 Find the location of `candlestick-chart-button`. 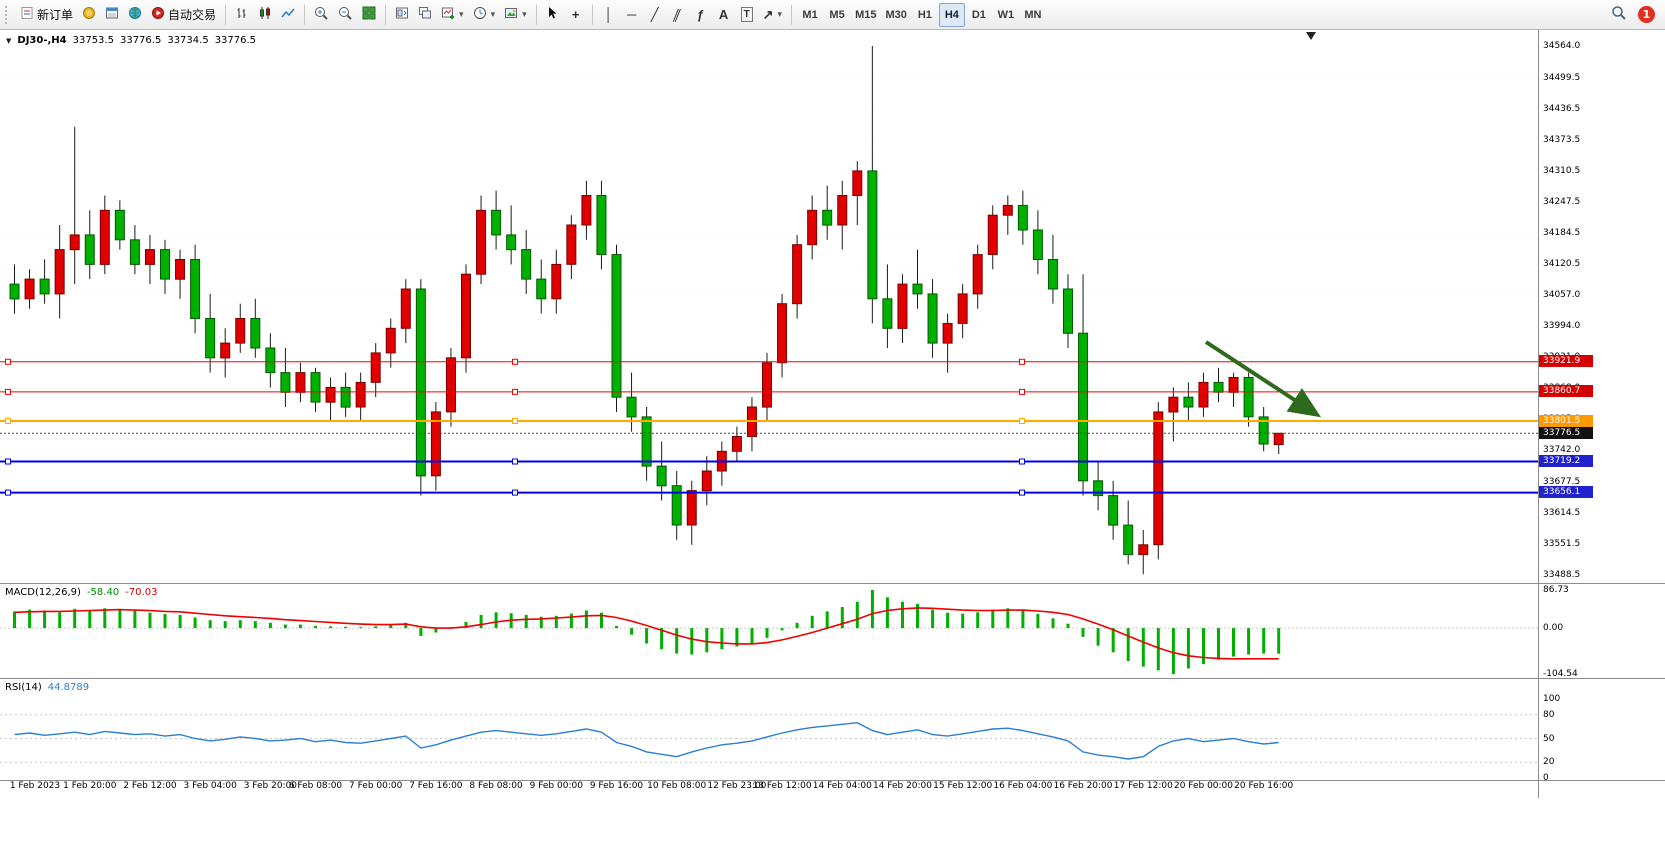

candlestick-chart-button is located at coordinates (265, 15).